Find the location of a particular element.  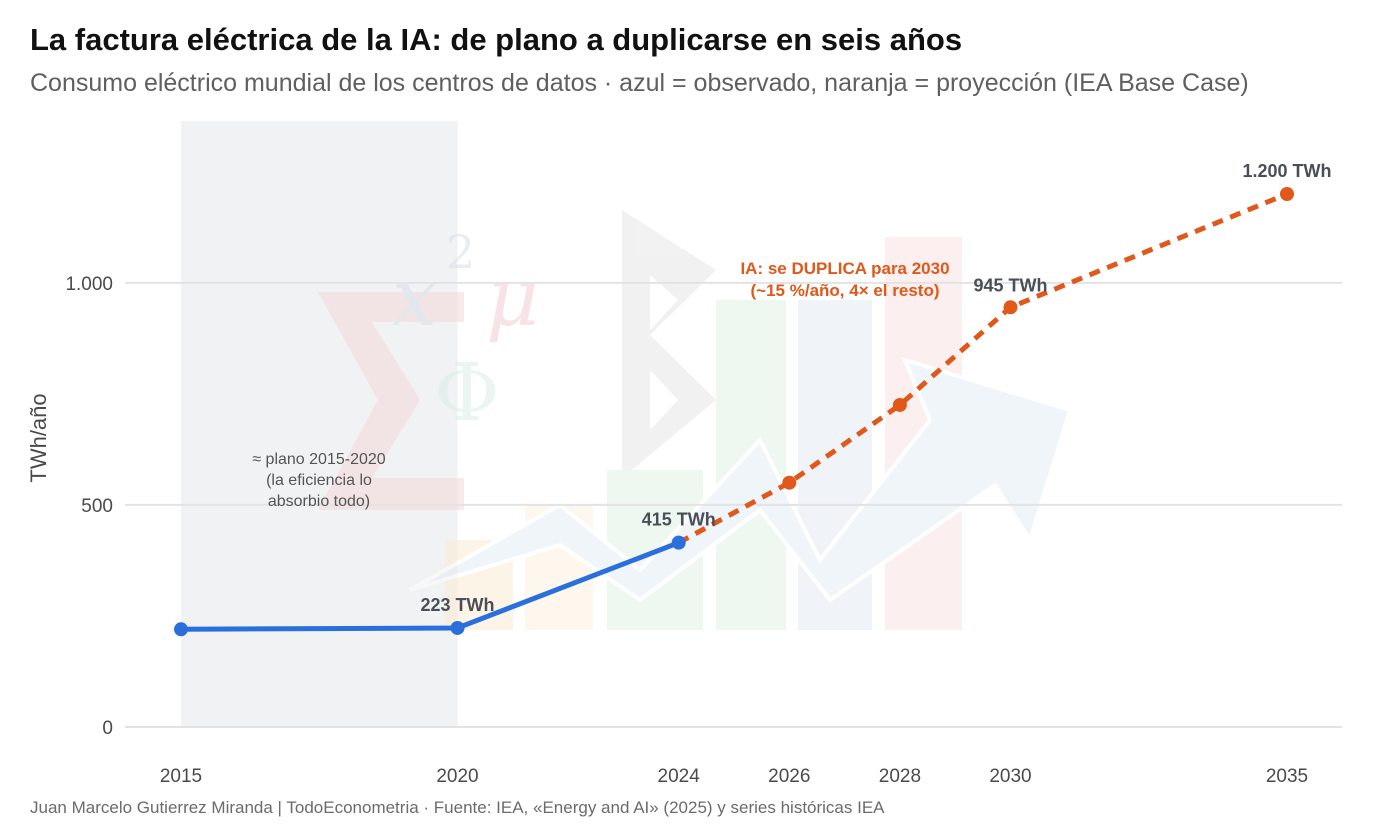

watermark-exponent-icon: 2 is located at coordinates (460, 252).